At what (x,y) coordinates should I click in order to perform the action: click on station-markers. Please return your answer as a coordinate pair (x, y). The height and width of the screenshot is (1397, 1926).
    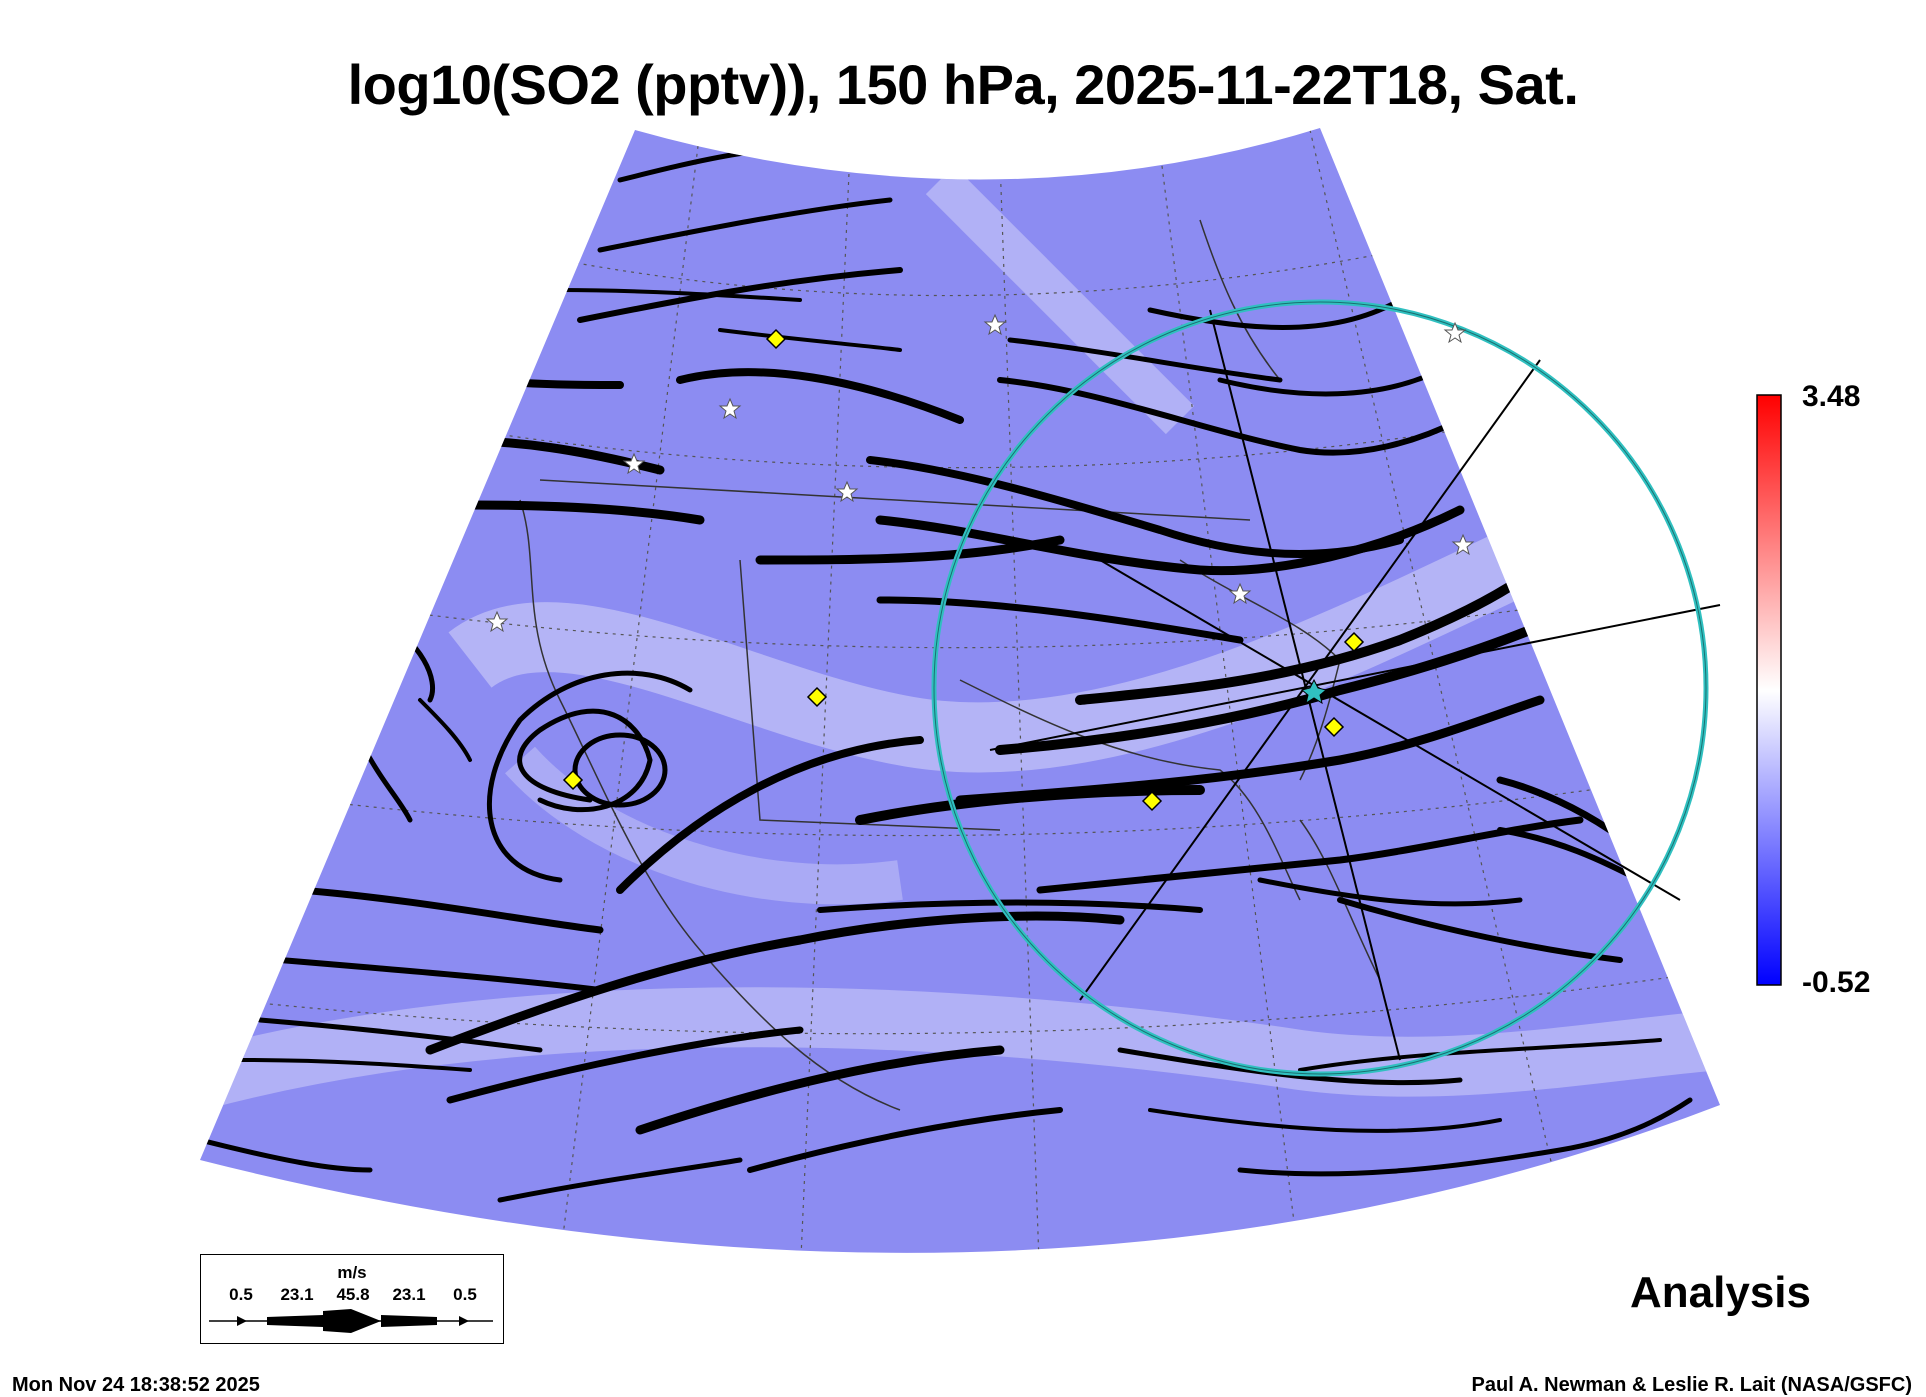
    Looking at the image, I should click on (963, 570).